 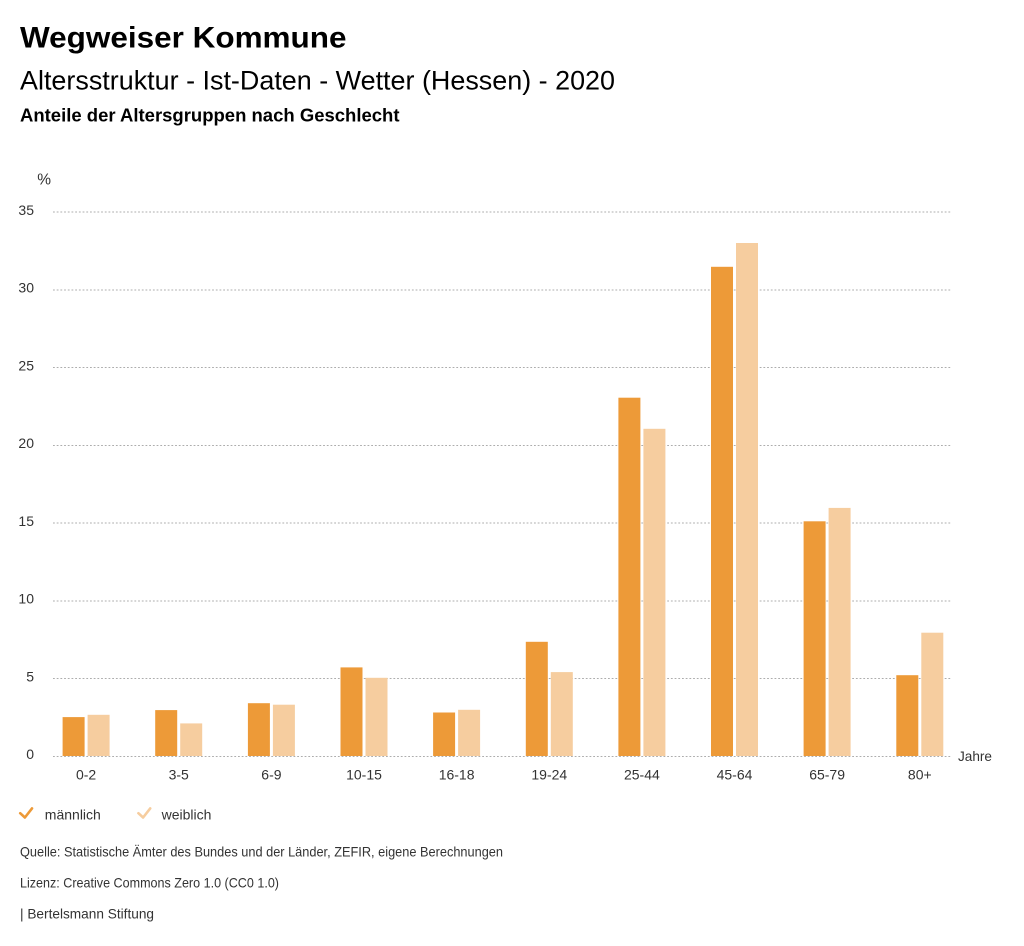 I want to click on svg-text: 16-18, so click(x=457, y=774).